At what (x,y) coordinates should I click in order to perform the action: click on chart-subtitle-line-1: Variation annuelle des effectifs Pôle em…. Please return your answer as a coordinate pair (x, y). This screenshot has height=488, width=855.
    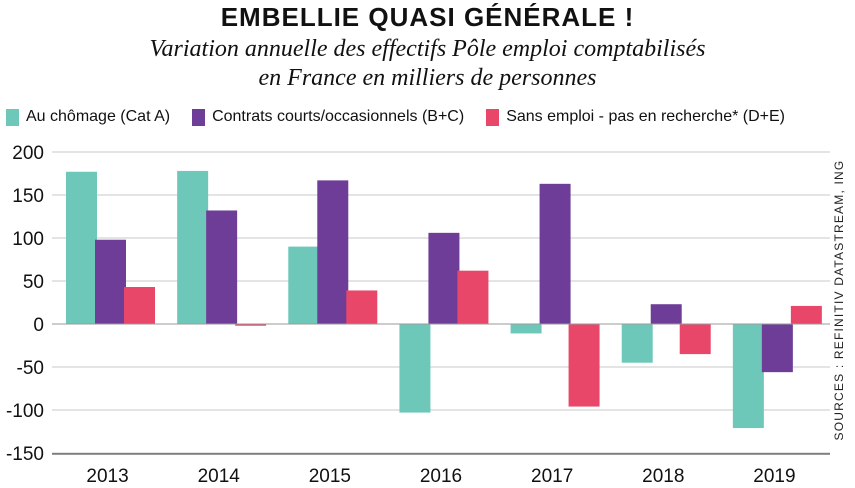
    Looking at the image, I should click on (427, 49).